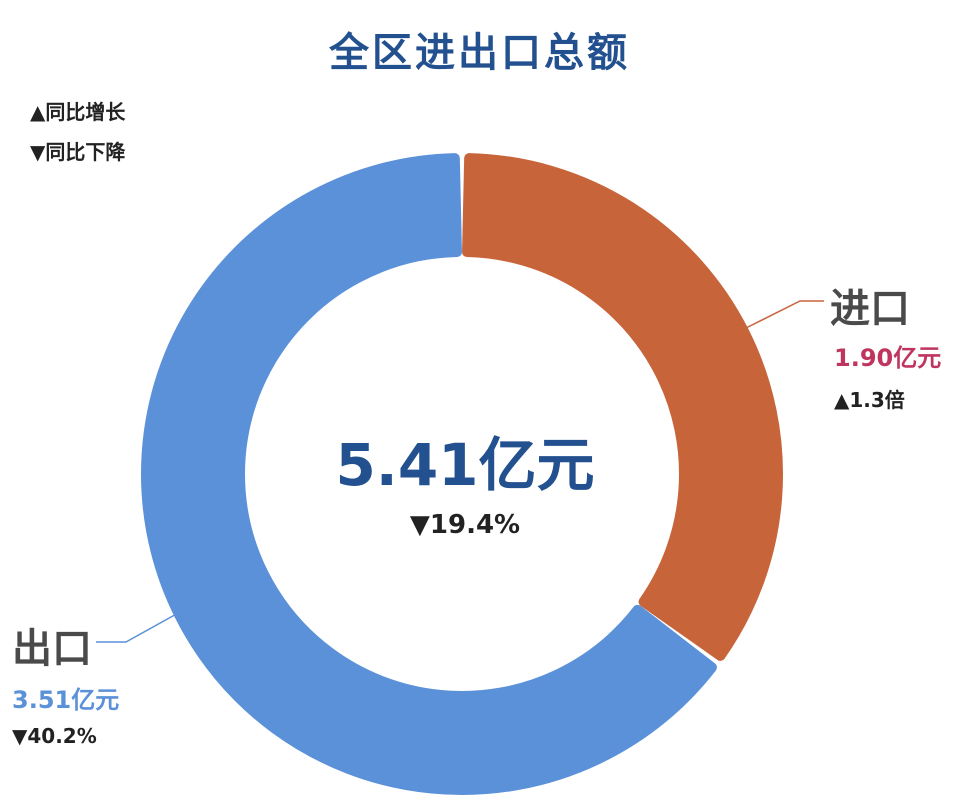  I want to click on total-value: 5.41亿元, so click(465, 465).